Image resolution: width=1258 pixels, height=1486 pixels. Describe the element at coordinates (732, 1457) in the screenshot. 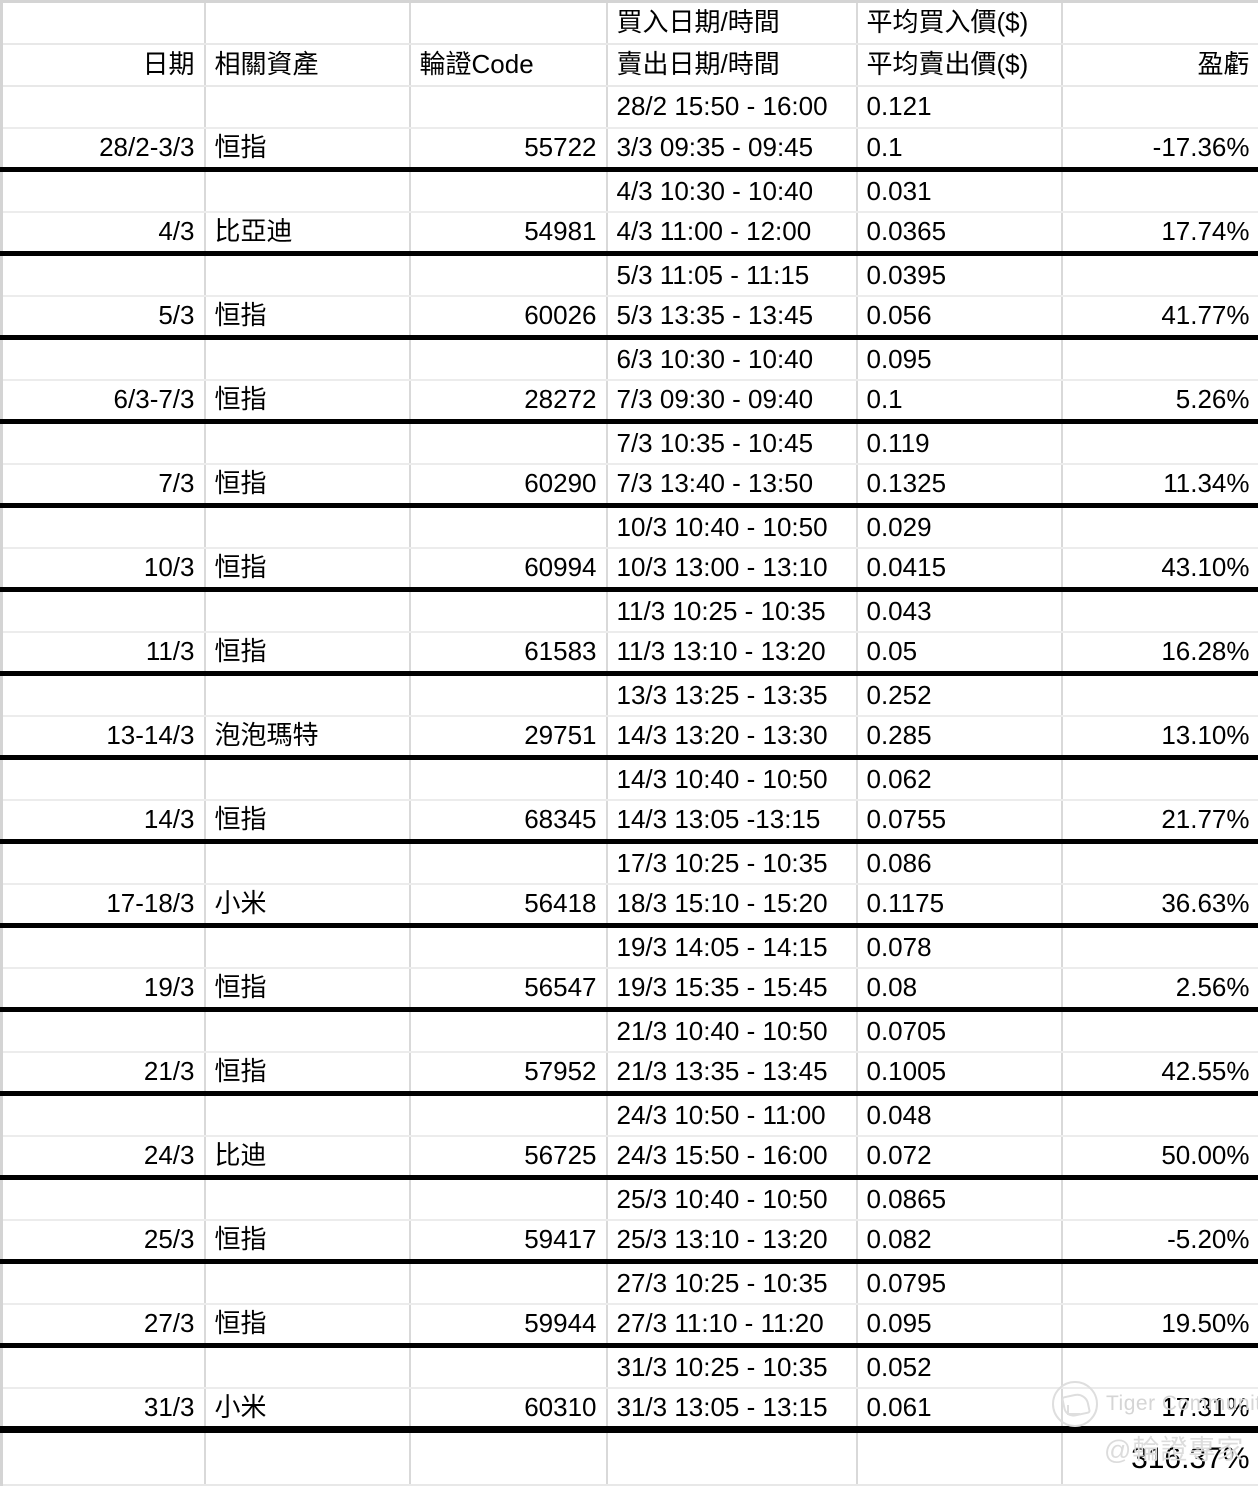

I see `total-datetime` at that location.